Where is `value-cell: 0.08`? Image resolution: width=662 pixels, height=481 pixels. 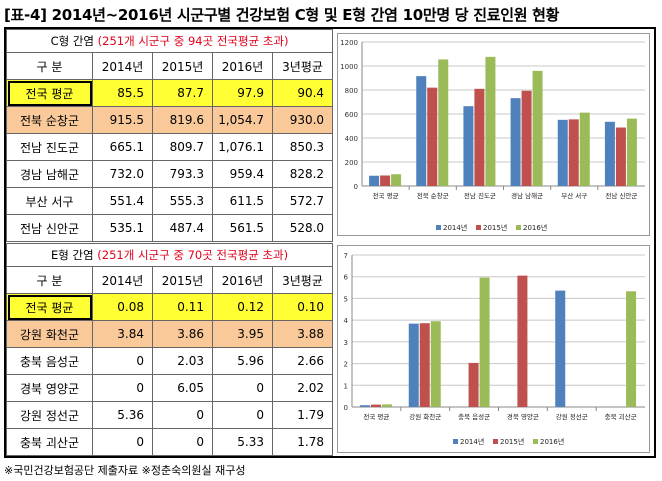
value-cell: 0.08 is located at coordinates (122, 307).